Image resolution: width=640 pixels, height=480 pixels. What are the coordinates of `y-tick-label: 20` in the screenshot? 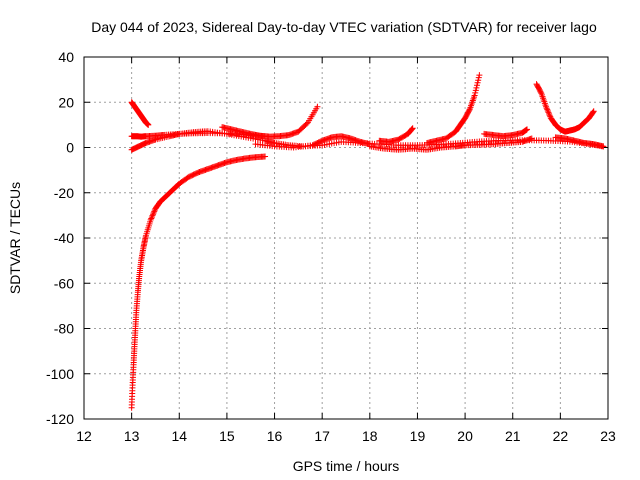 It's located at (66, 102).